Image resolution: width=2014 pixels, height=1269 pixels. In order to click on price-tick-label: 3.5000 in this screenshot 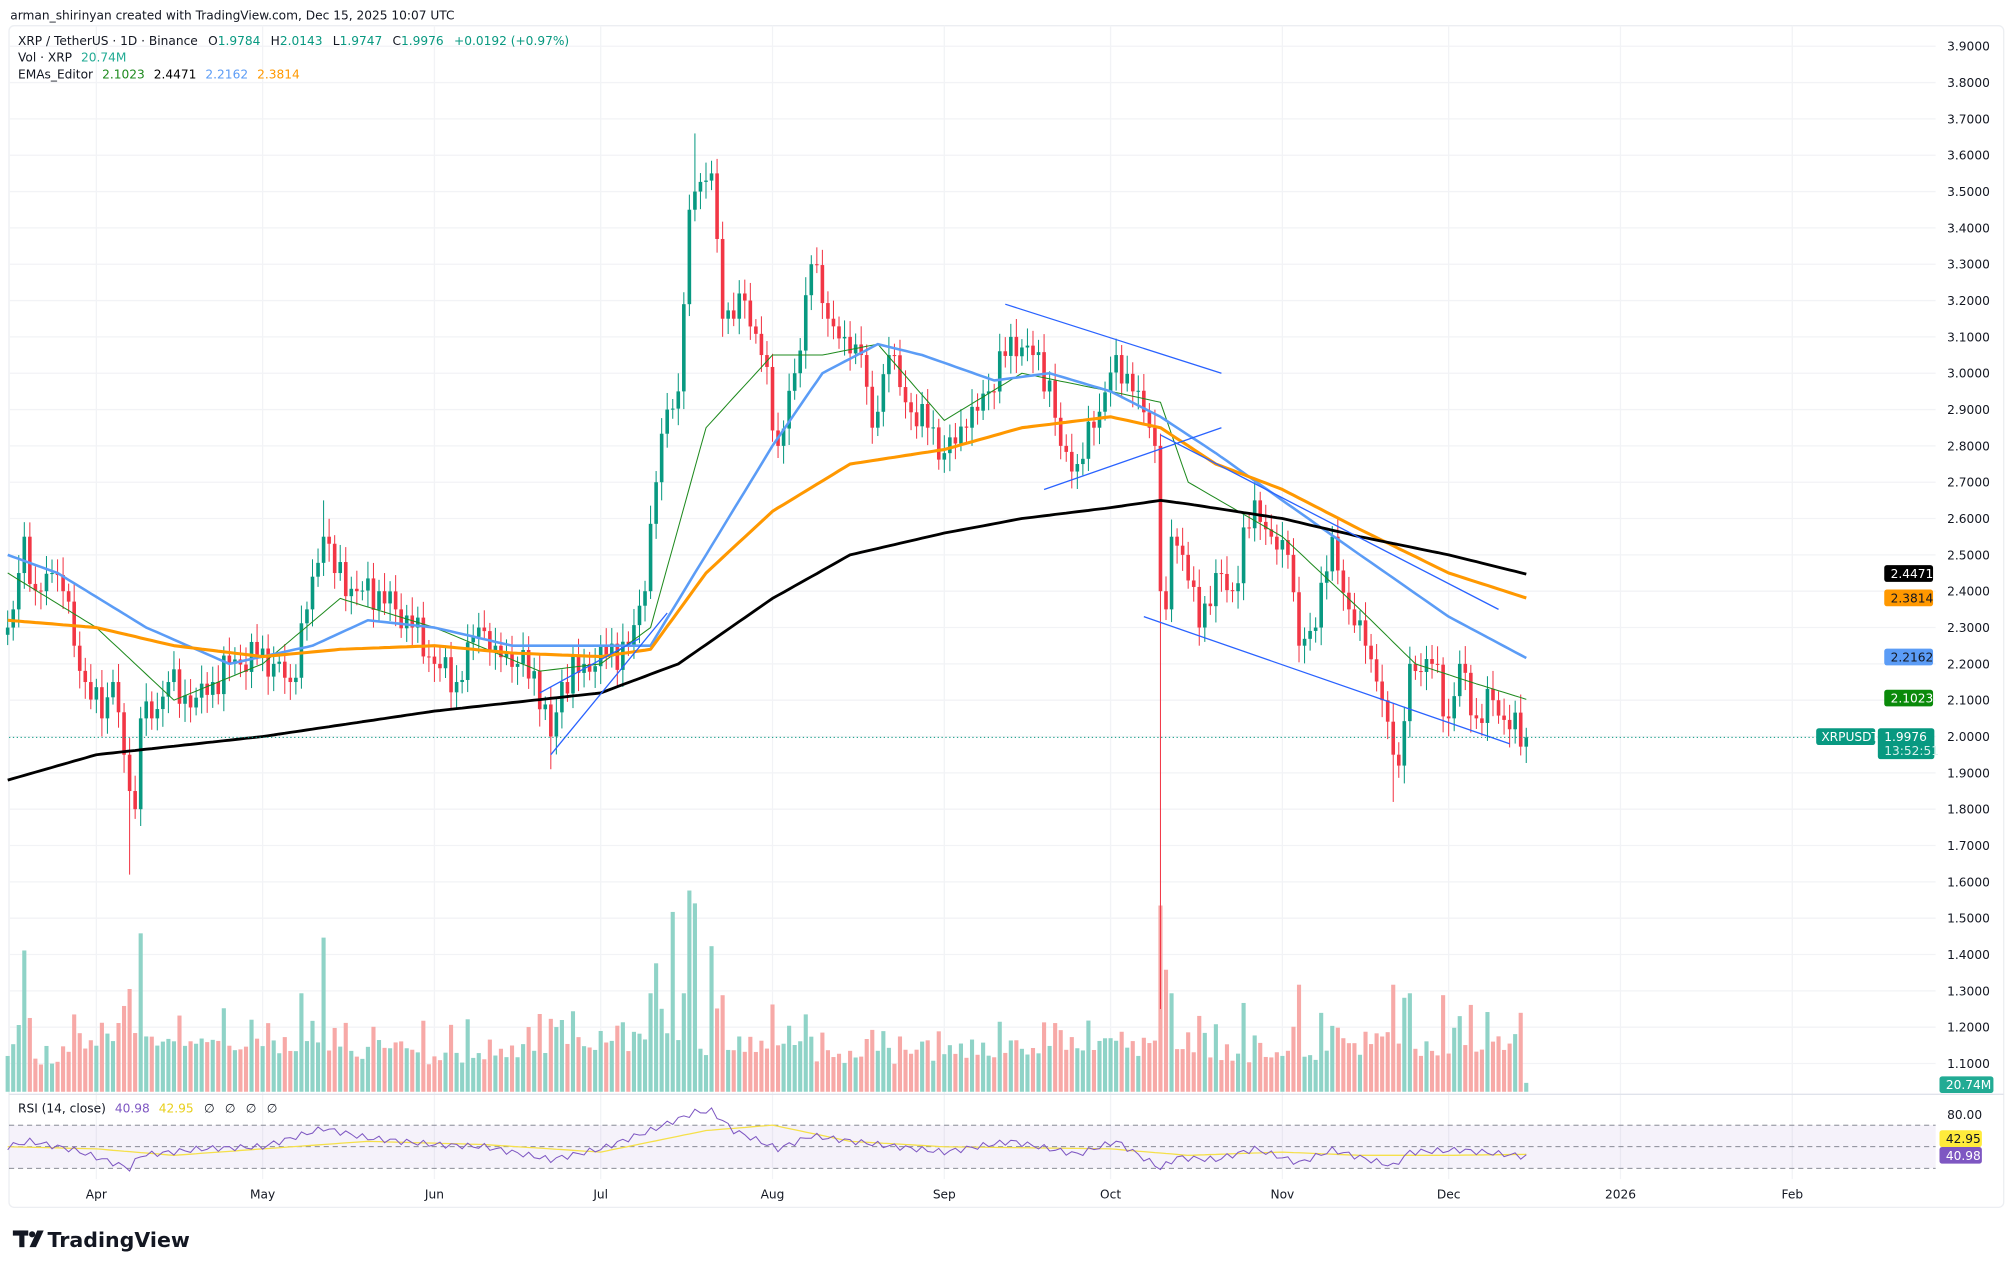, I will do `click(1968, 192)`.